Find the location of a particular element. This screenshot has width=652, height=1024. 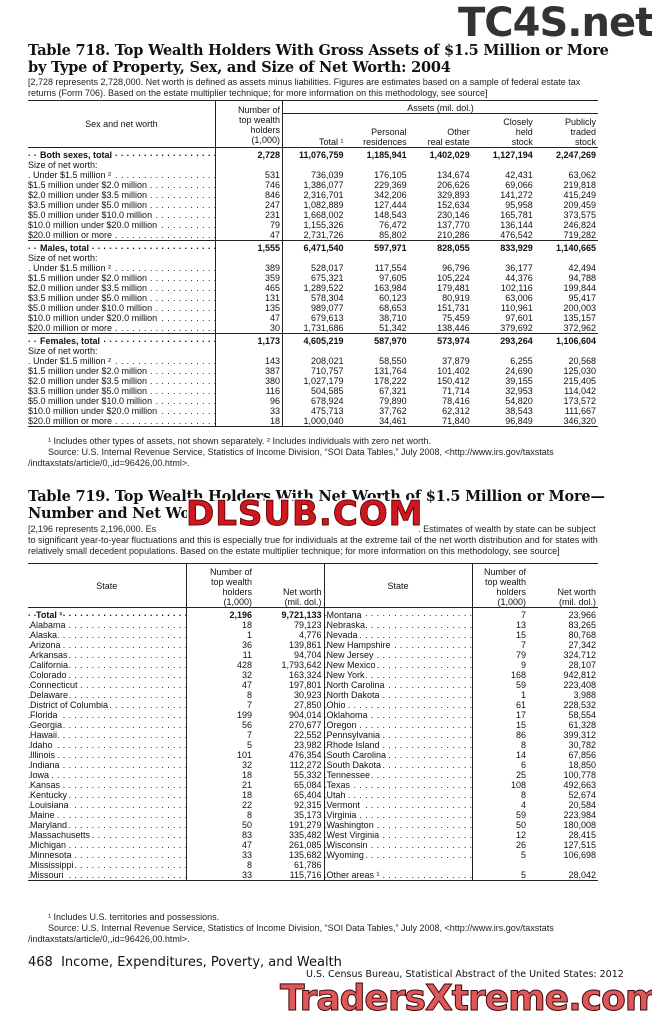

row-label: Montana is located at coordinates (344, 615).